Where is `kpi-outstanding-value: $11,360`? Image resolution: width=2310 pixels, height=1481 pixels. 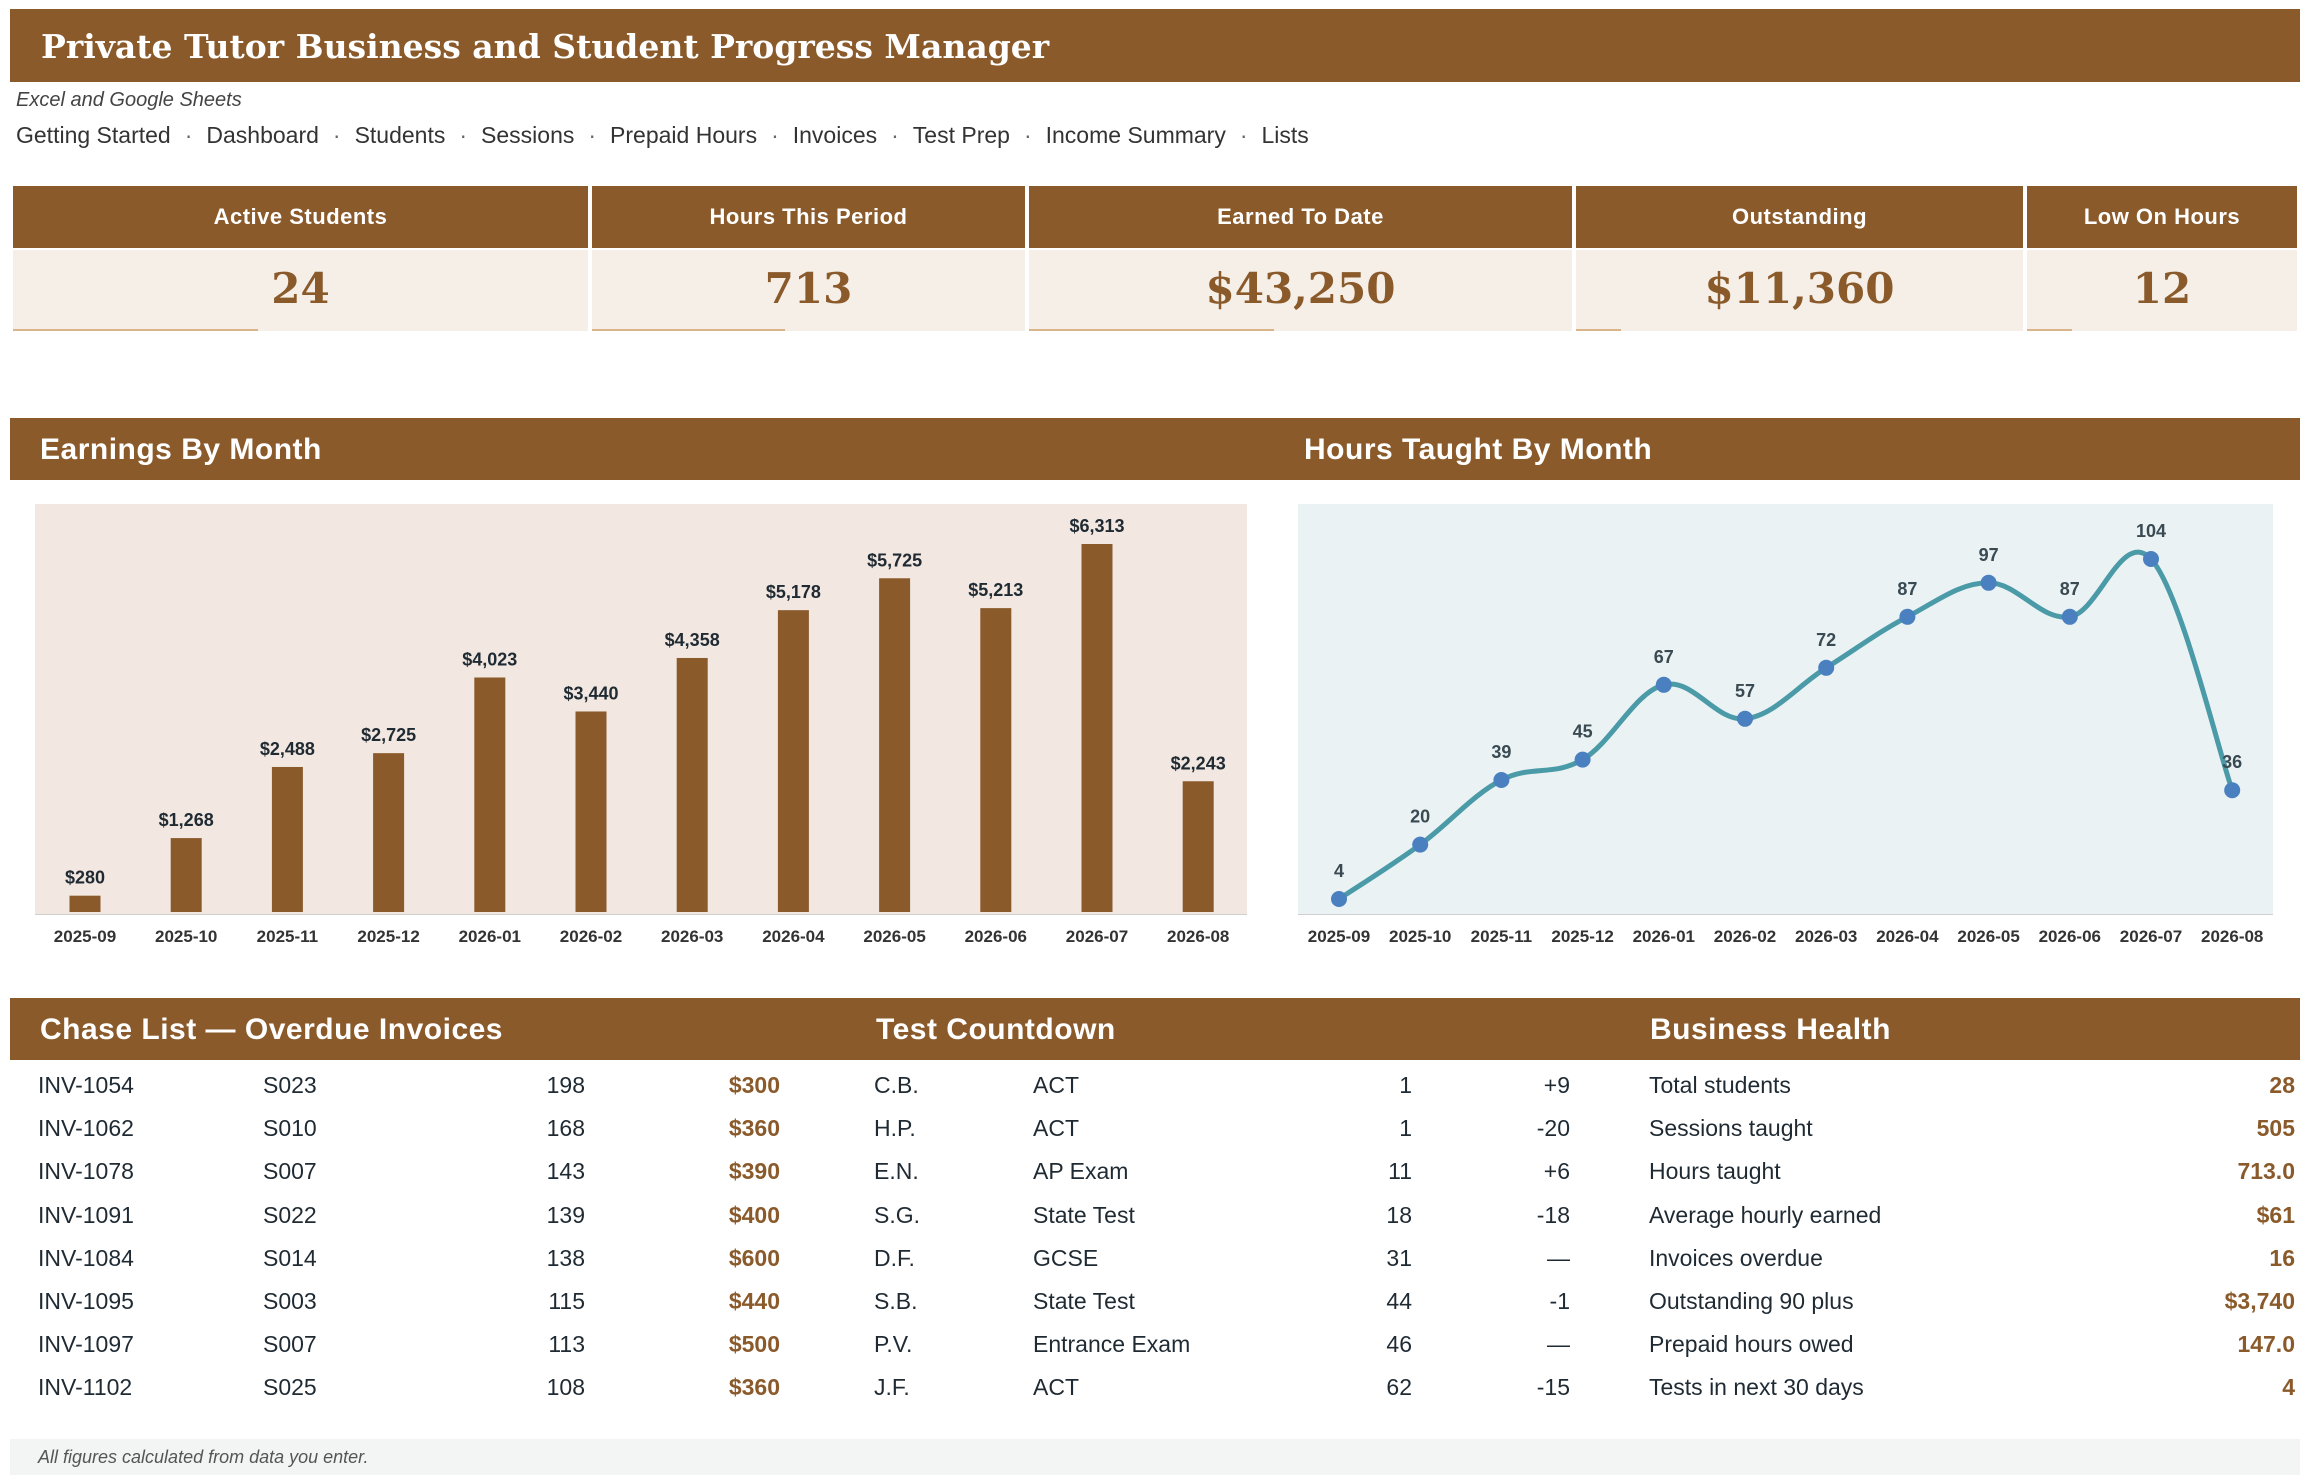
kpi-outstanding-value: $11,360 is located at coordinates (1799, 288).